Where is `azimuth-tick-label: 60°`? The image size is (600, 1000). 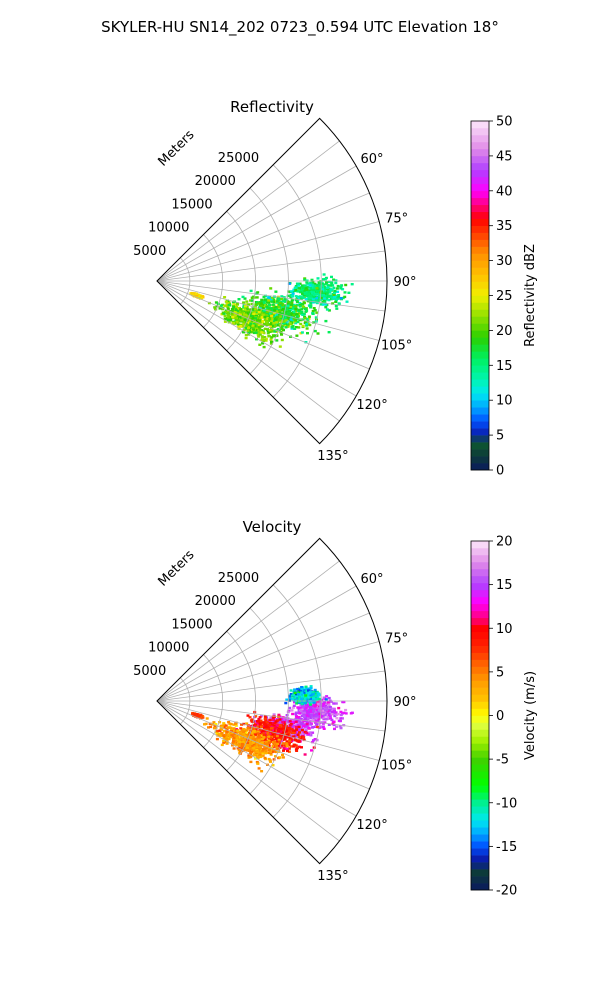 azimuth-tick-label: 60° is located at coordinates (372, 159).